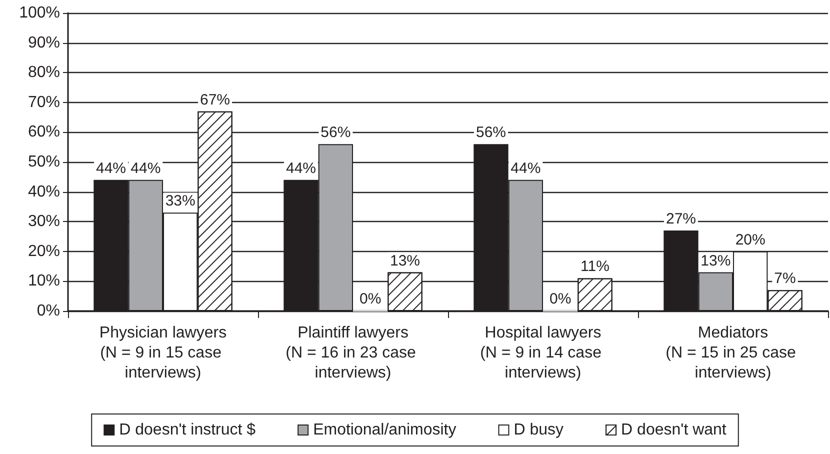 The width and height of the screenshot is (830, 454). I want to click on data-label: 7%, so click(785, 279).